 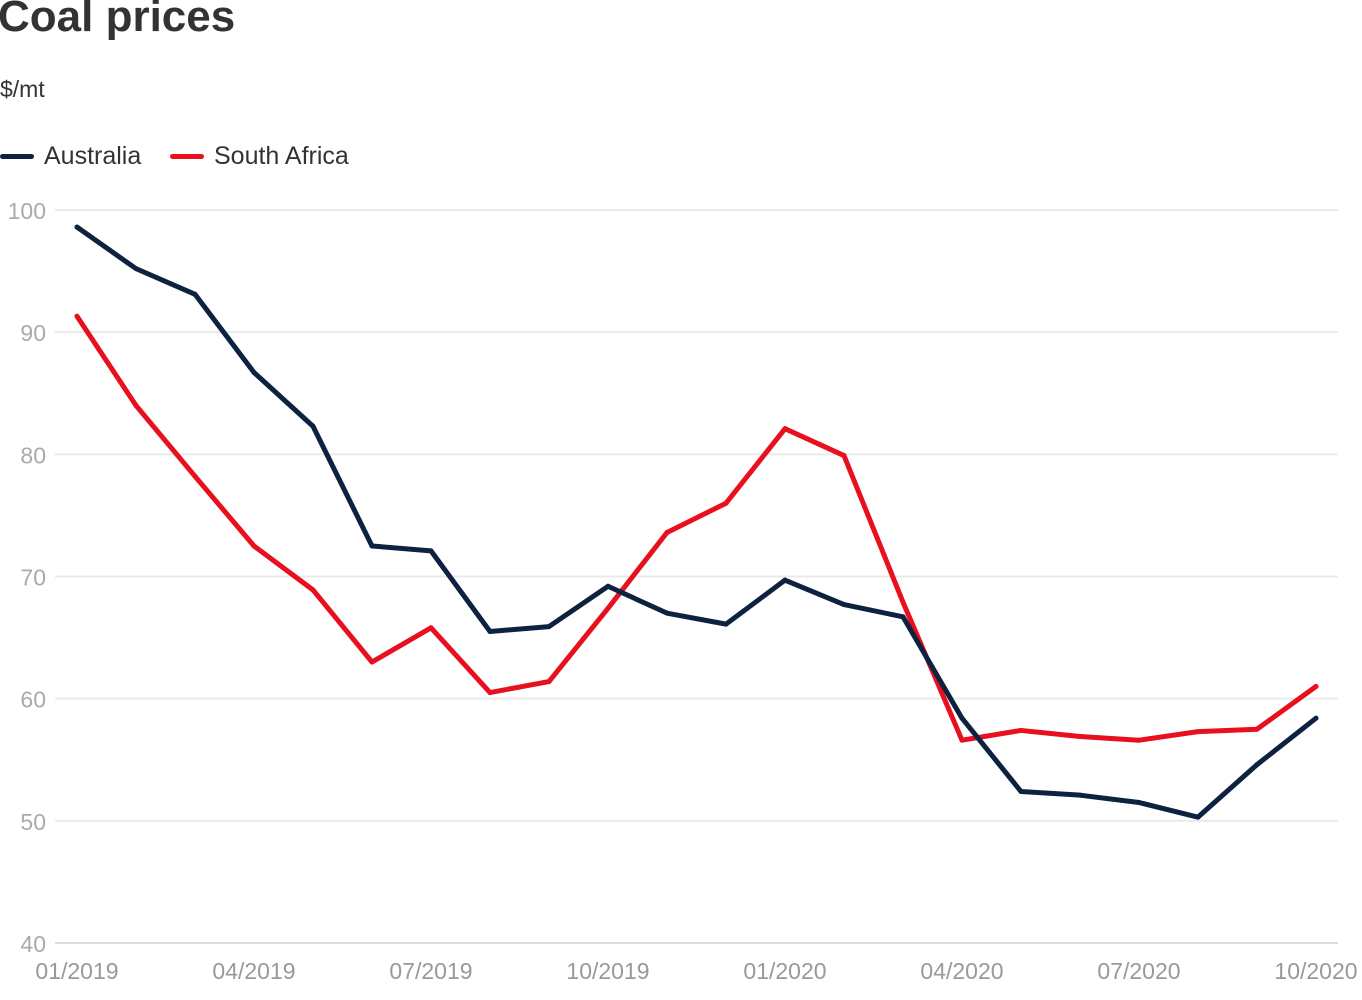 What do you see at coordinates (607, 971) in the screenshot?
I see `x-tick-label-10-2019: 10/2019` at bounding box center [607, 971].